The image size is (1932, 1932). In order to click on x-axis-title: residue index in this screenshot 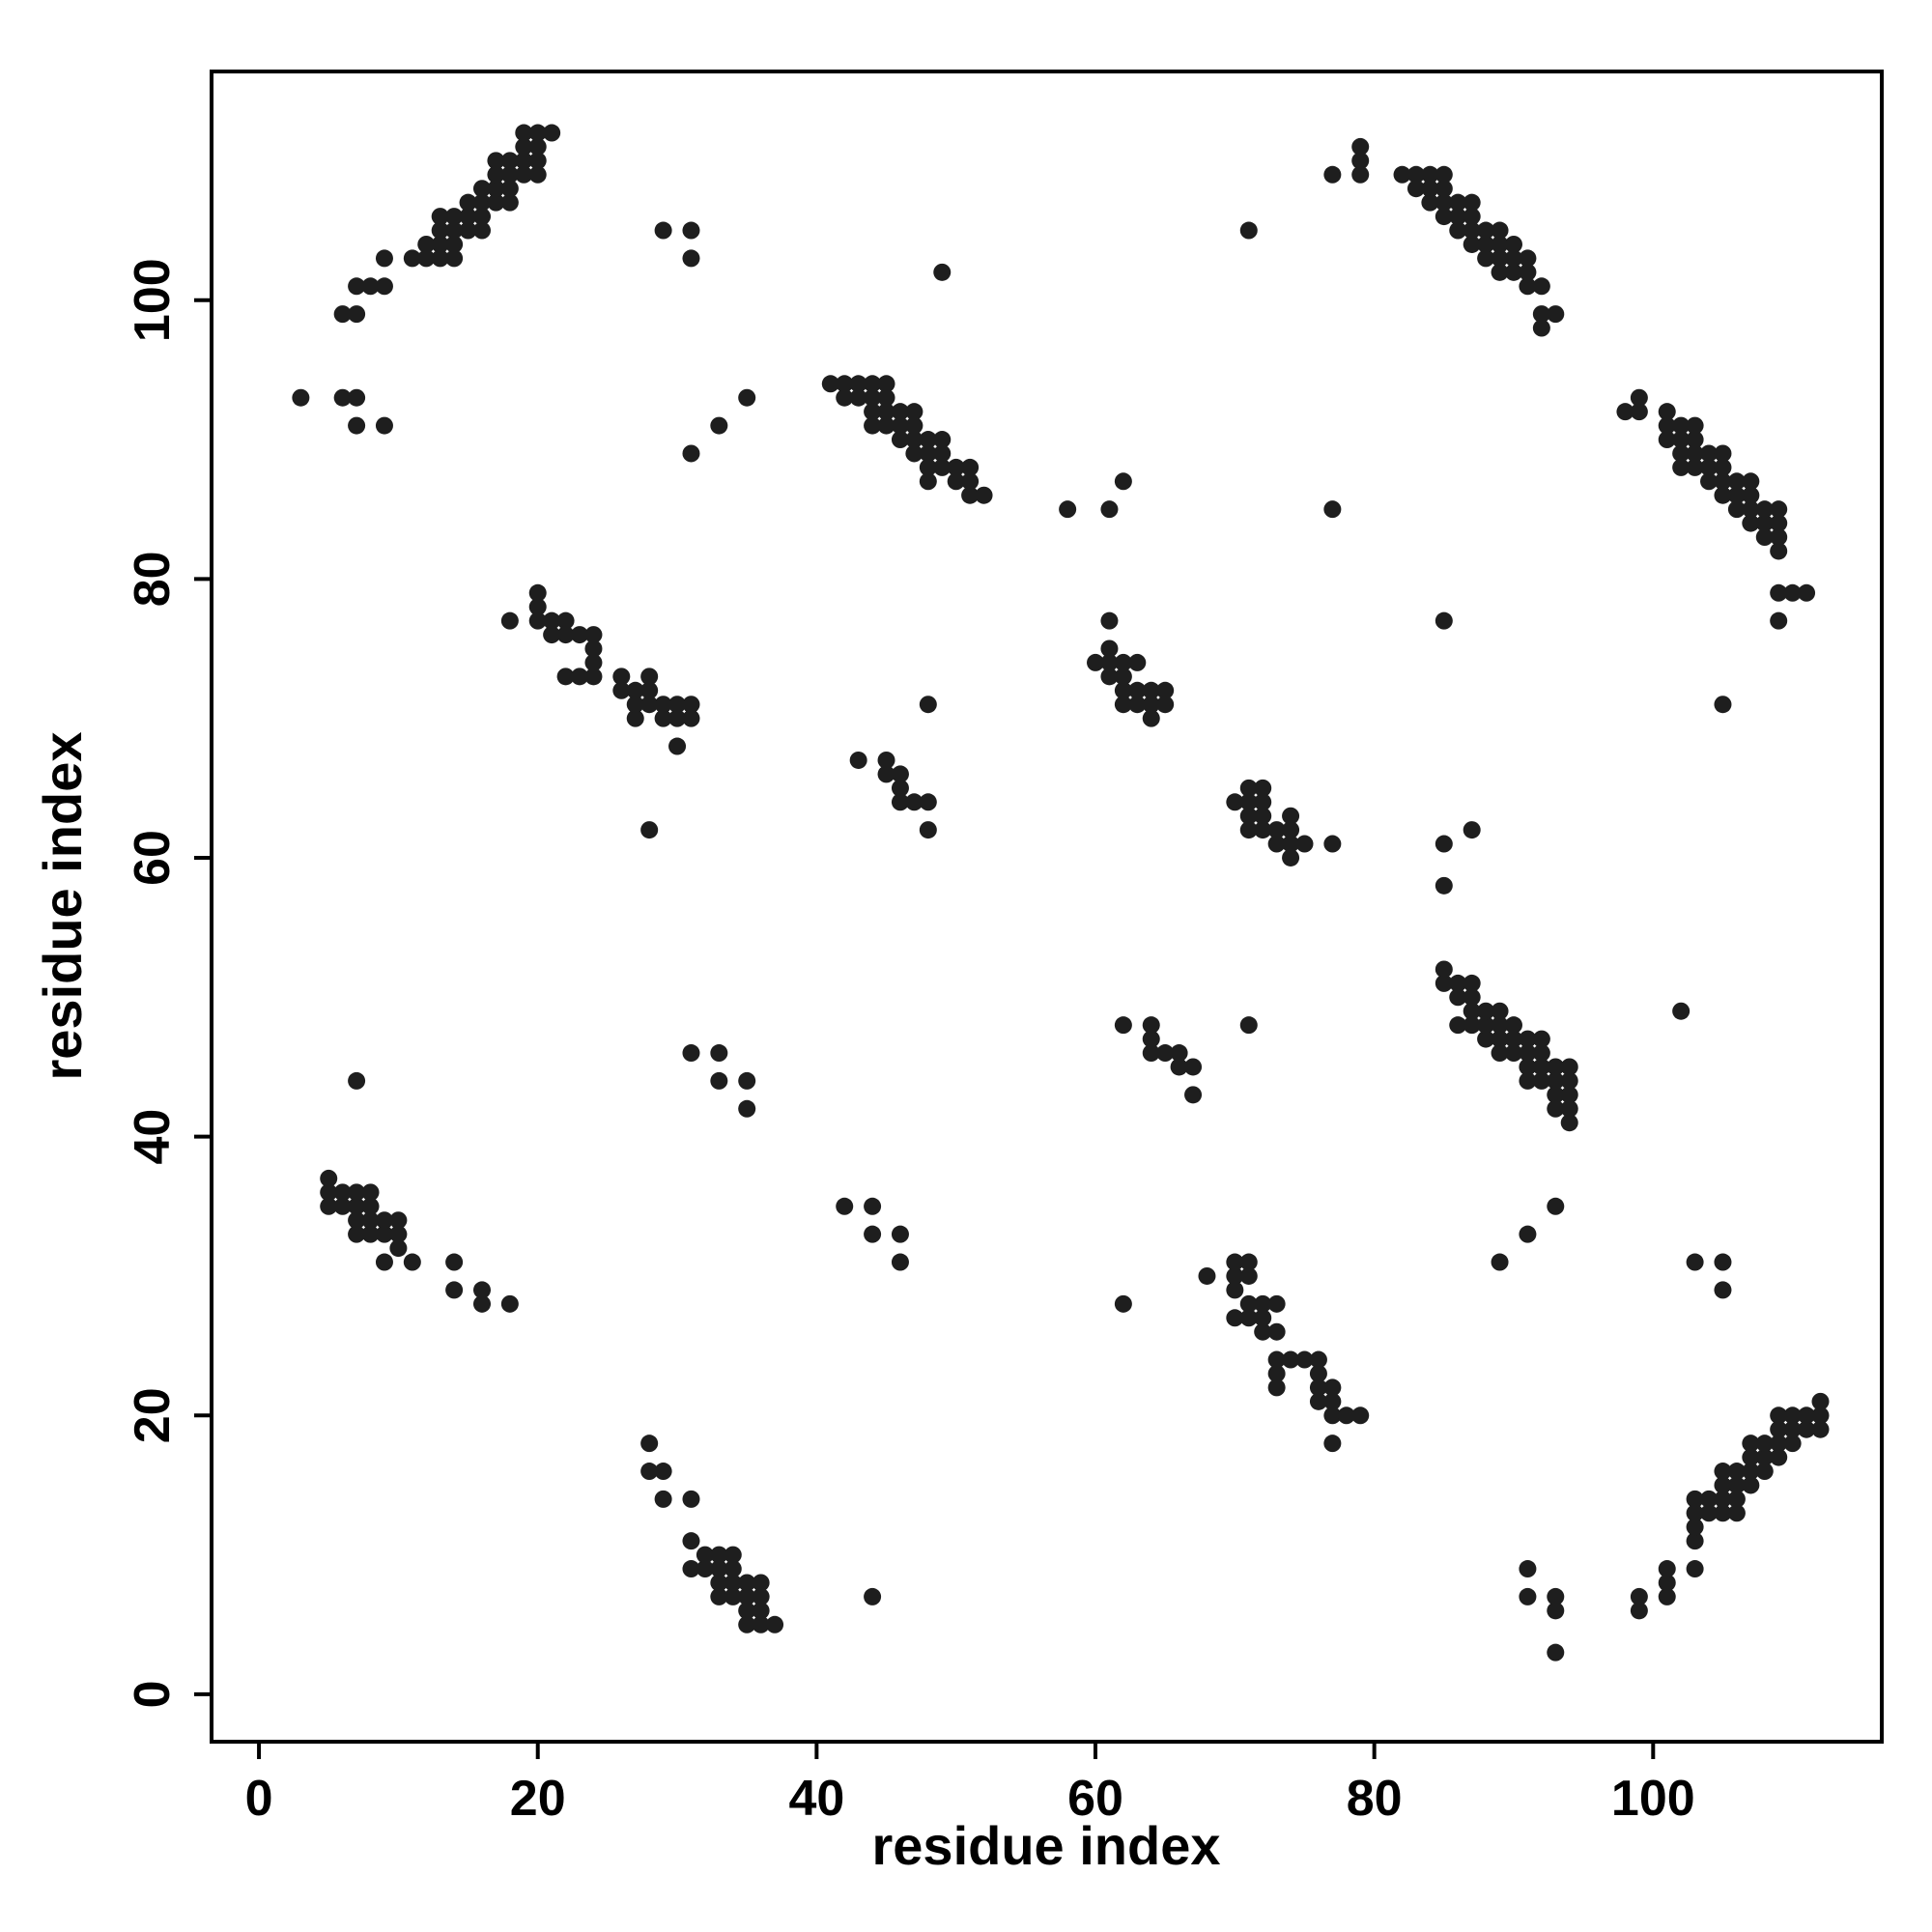, I will do `click(1045, 1845)`.